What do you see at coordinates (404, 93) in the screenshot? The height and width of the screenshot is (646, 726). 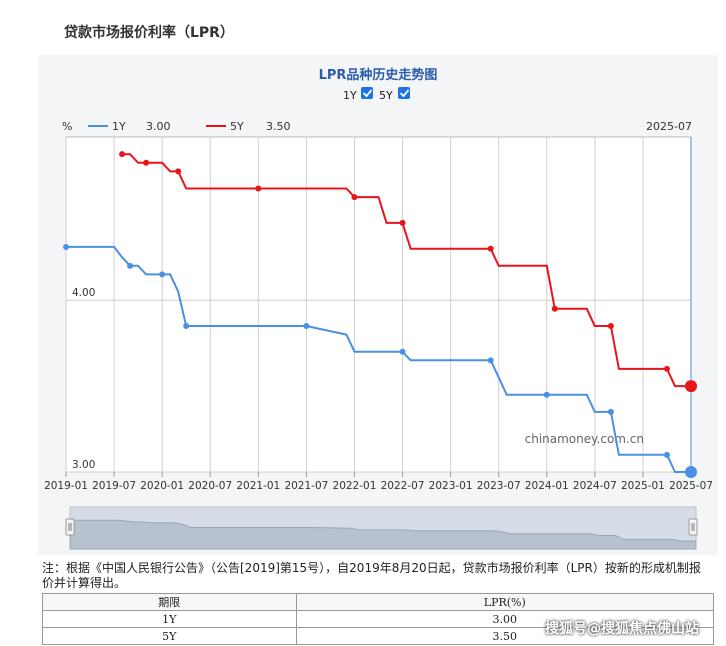 I see `toggle-5y-checkbox` at bounding box center [404, 93].